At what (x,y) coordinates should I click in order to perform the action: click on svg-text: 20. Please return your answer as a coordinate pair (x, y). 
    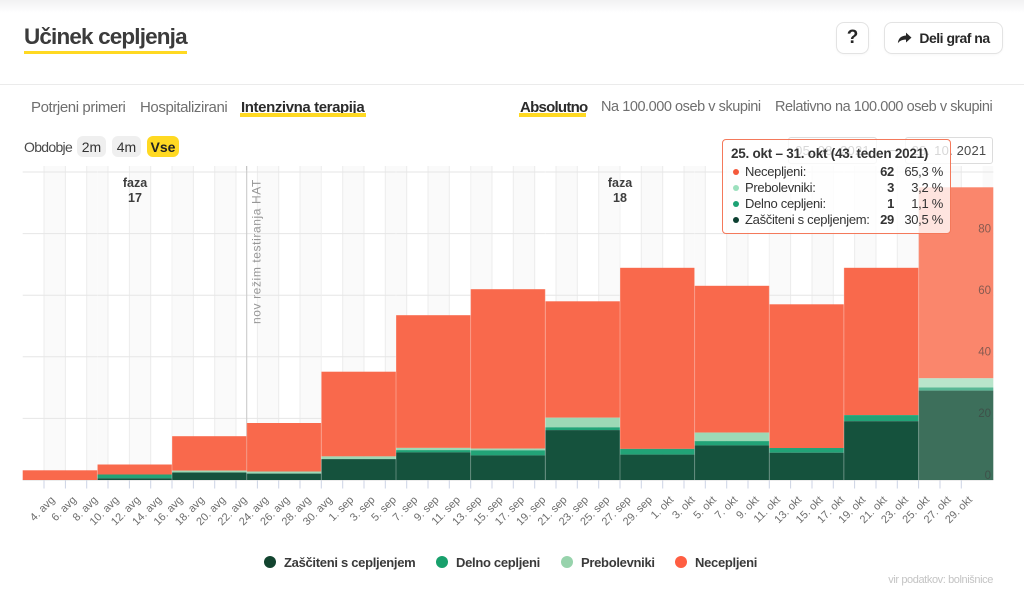
    Looking at the image, I should click on (984, 414).